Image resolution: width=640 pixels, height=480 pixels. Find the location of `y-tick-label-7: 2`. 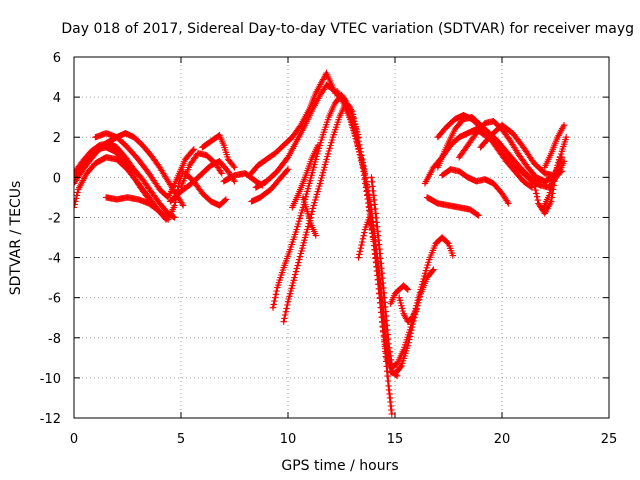

y-tick-label-7: 2 is located at coordinates (57, 138).